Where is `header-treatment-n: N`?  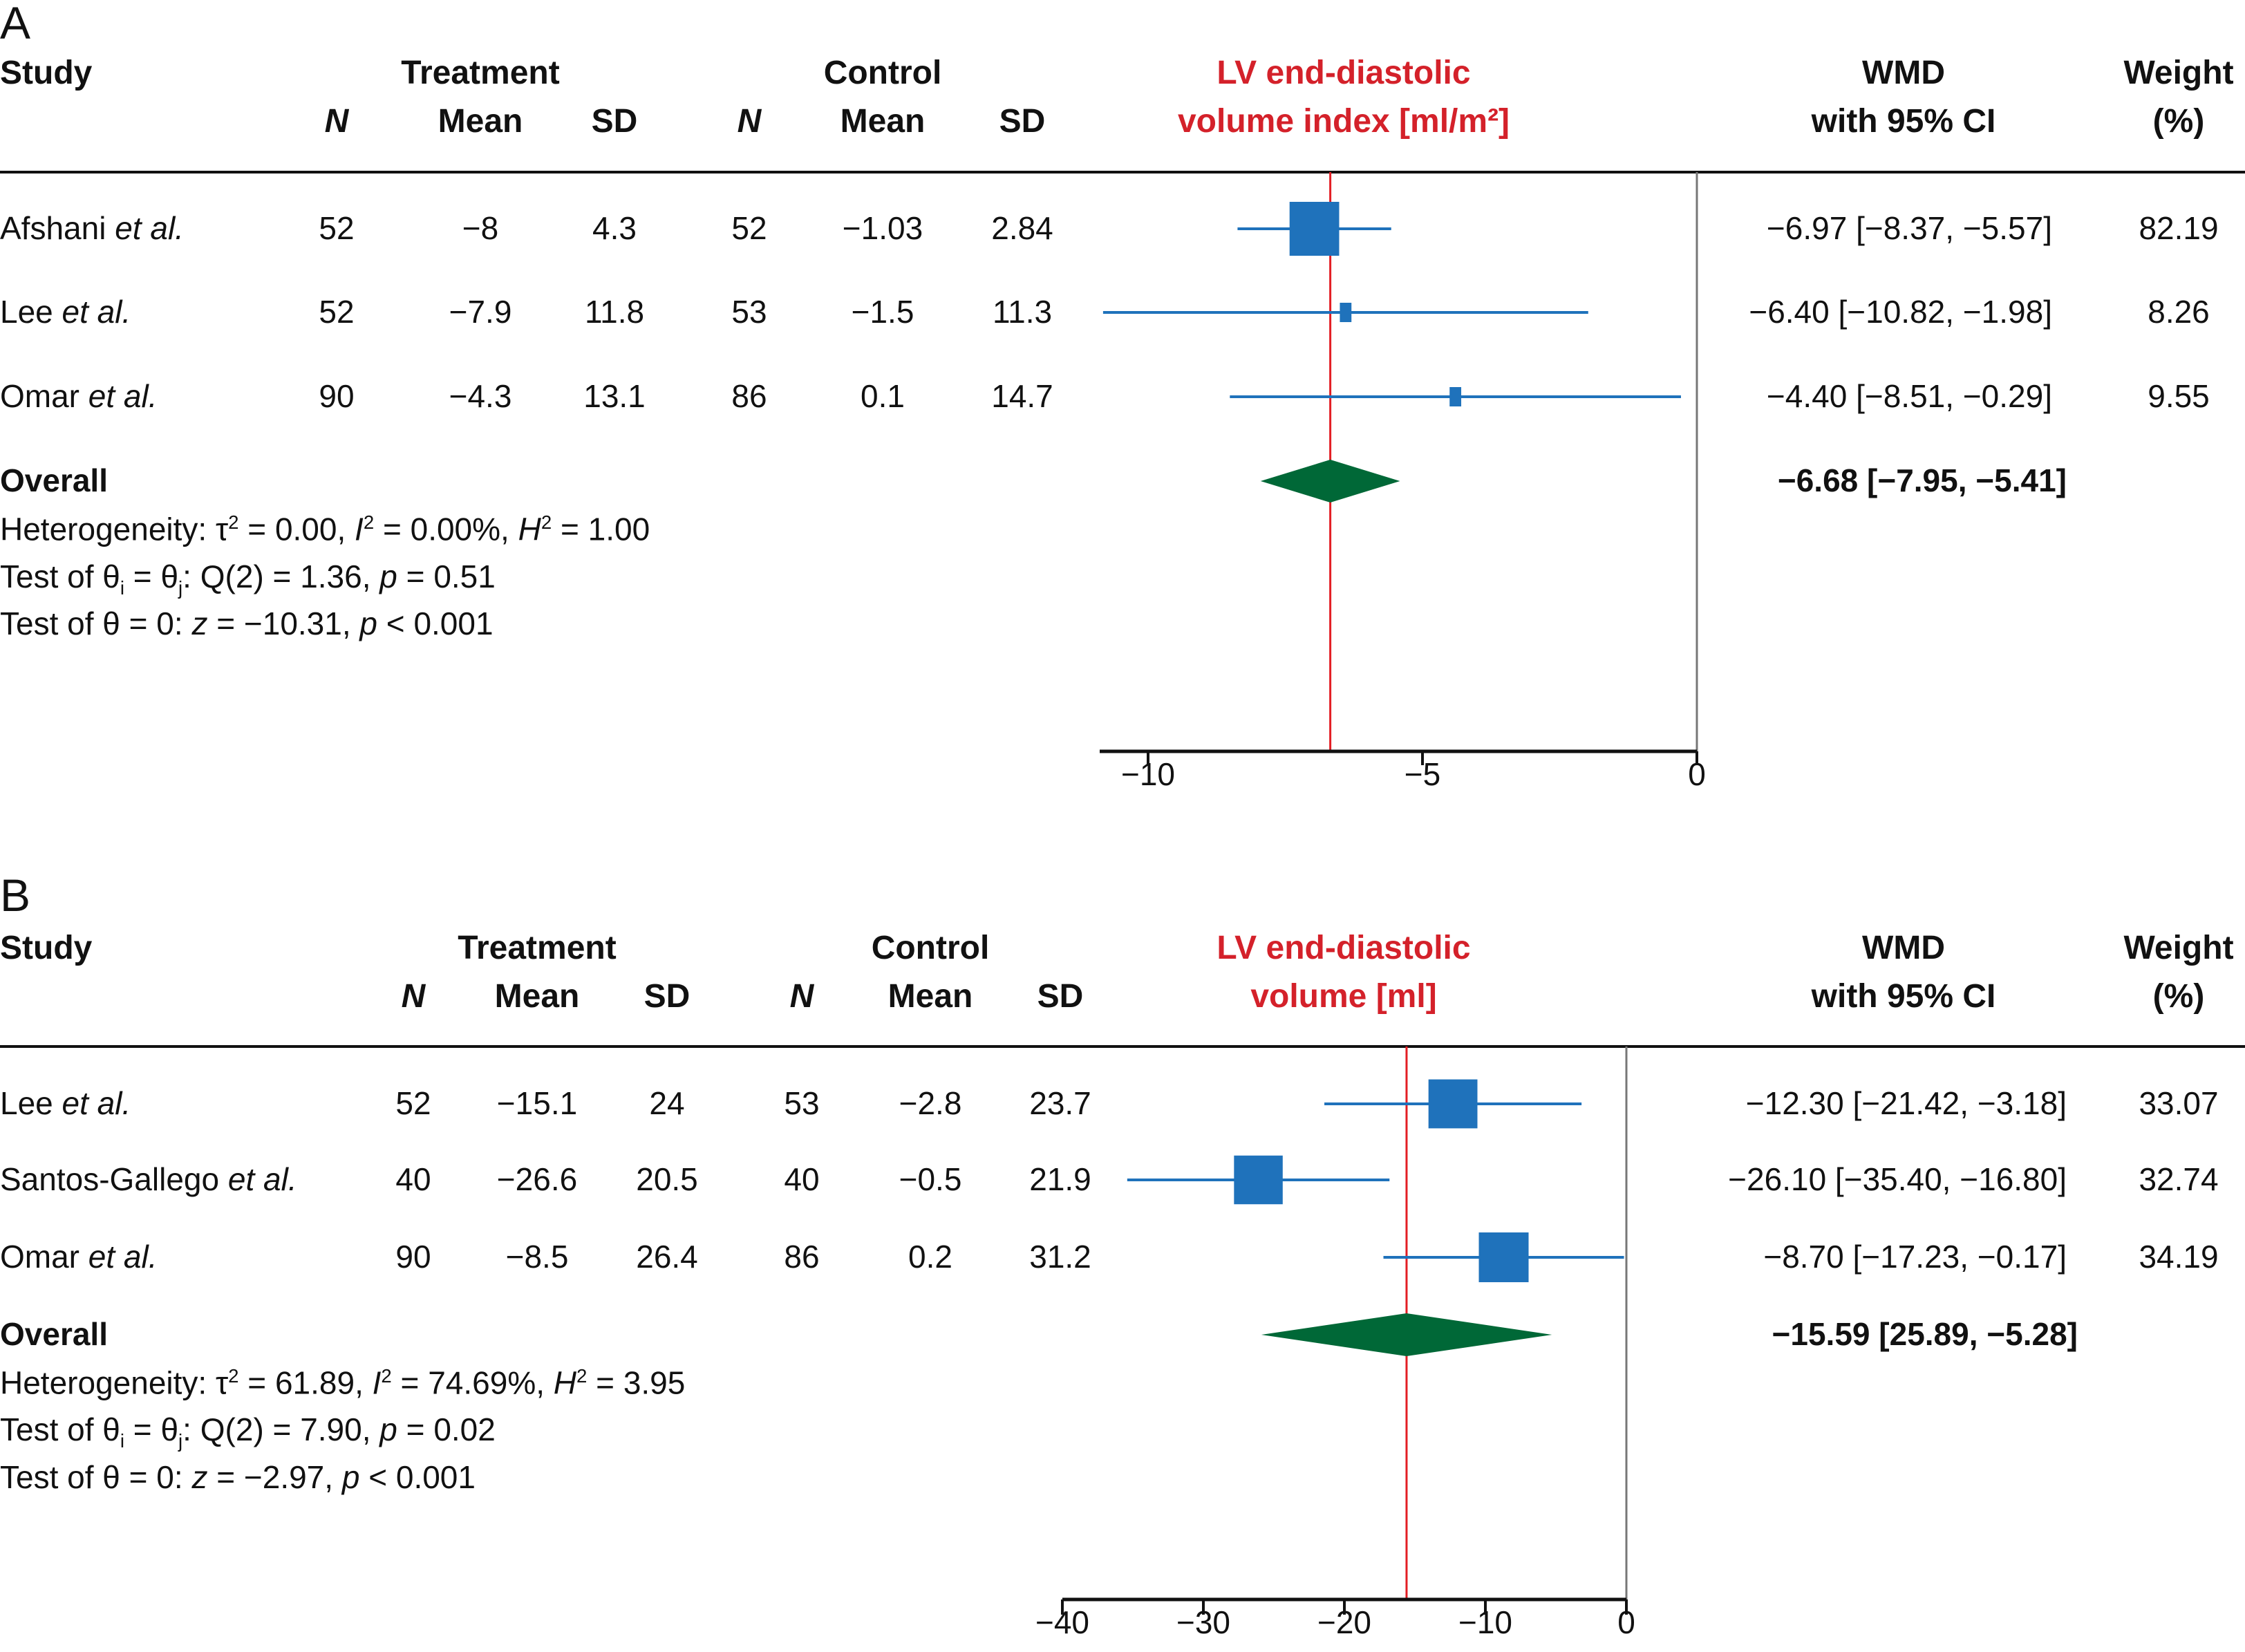
header-treatment-n: N is located at coordinates (336, 122).